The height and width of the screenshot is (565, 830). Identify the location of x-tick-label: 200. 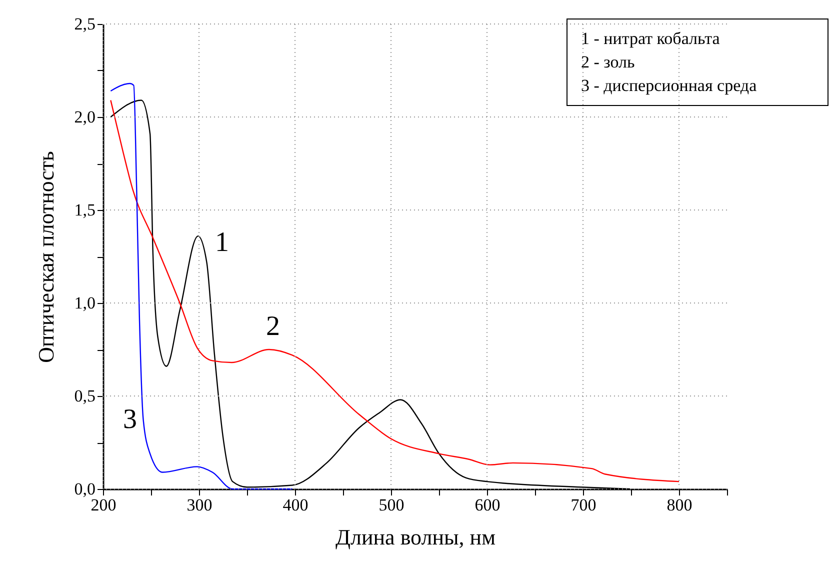
(103, 505).